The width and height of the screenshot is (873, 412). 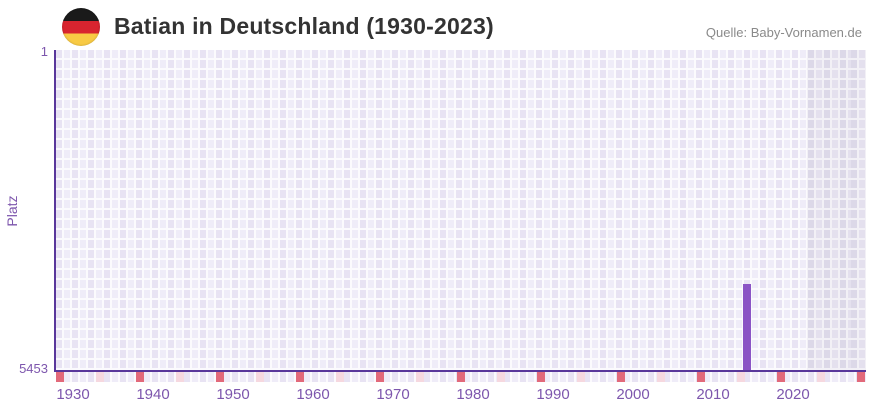 I want to click on x-axis-label-1960: 1960, so click(x=313, y=394).